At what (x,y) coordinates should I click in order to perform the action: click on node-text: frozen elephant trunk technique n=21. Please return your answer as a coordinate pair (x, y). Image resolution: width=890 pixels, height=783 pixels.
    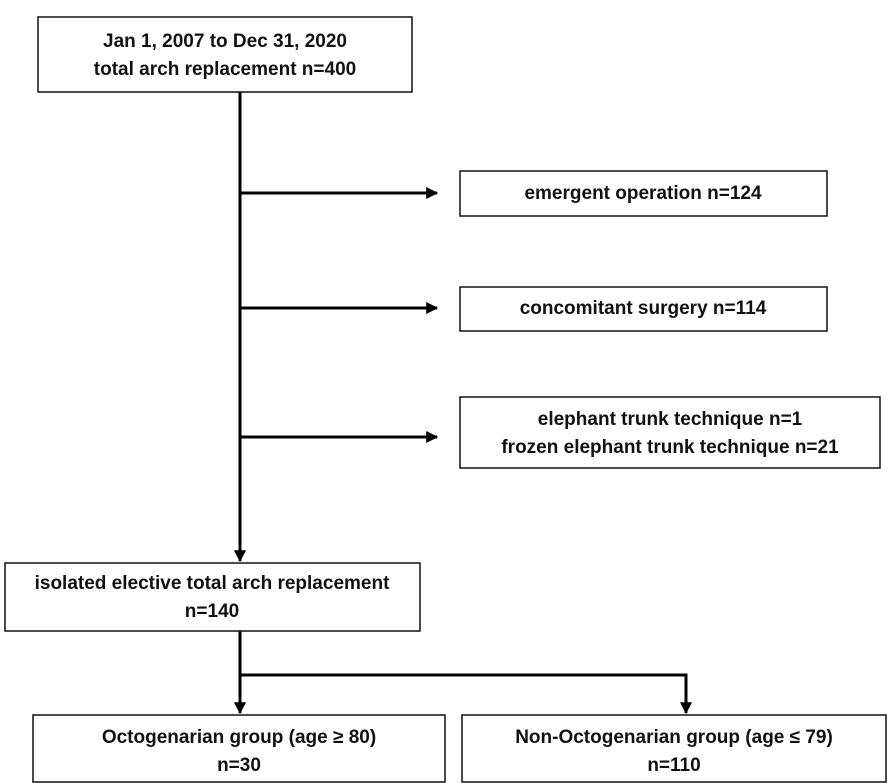
    Looking at the image, I should click on (670, 447).